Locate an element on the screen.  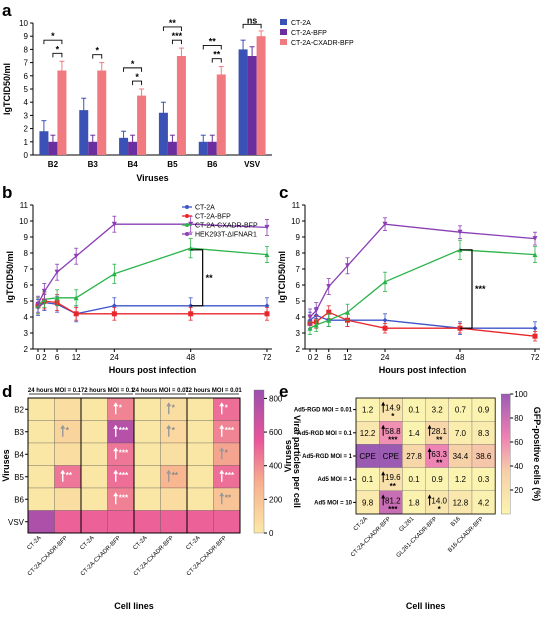
colorbar-label: GFP-positive cells (%) is located at coordinates (537, 454).